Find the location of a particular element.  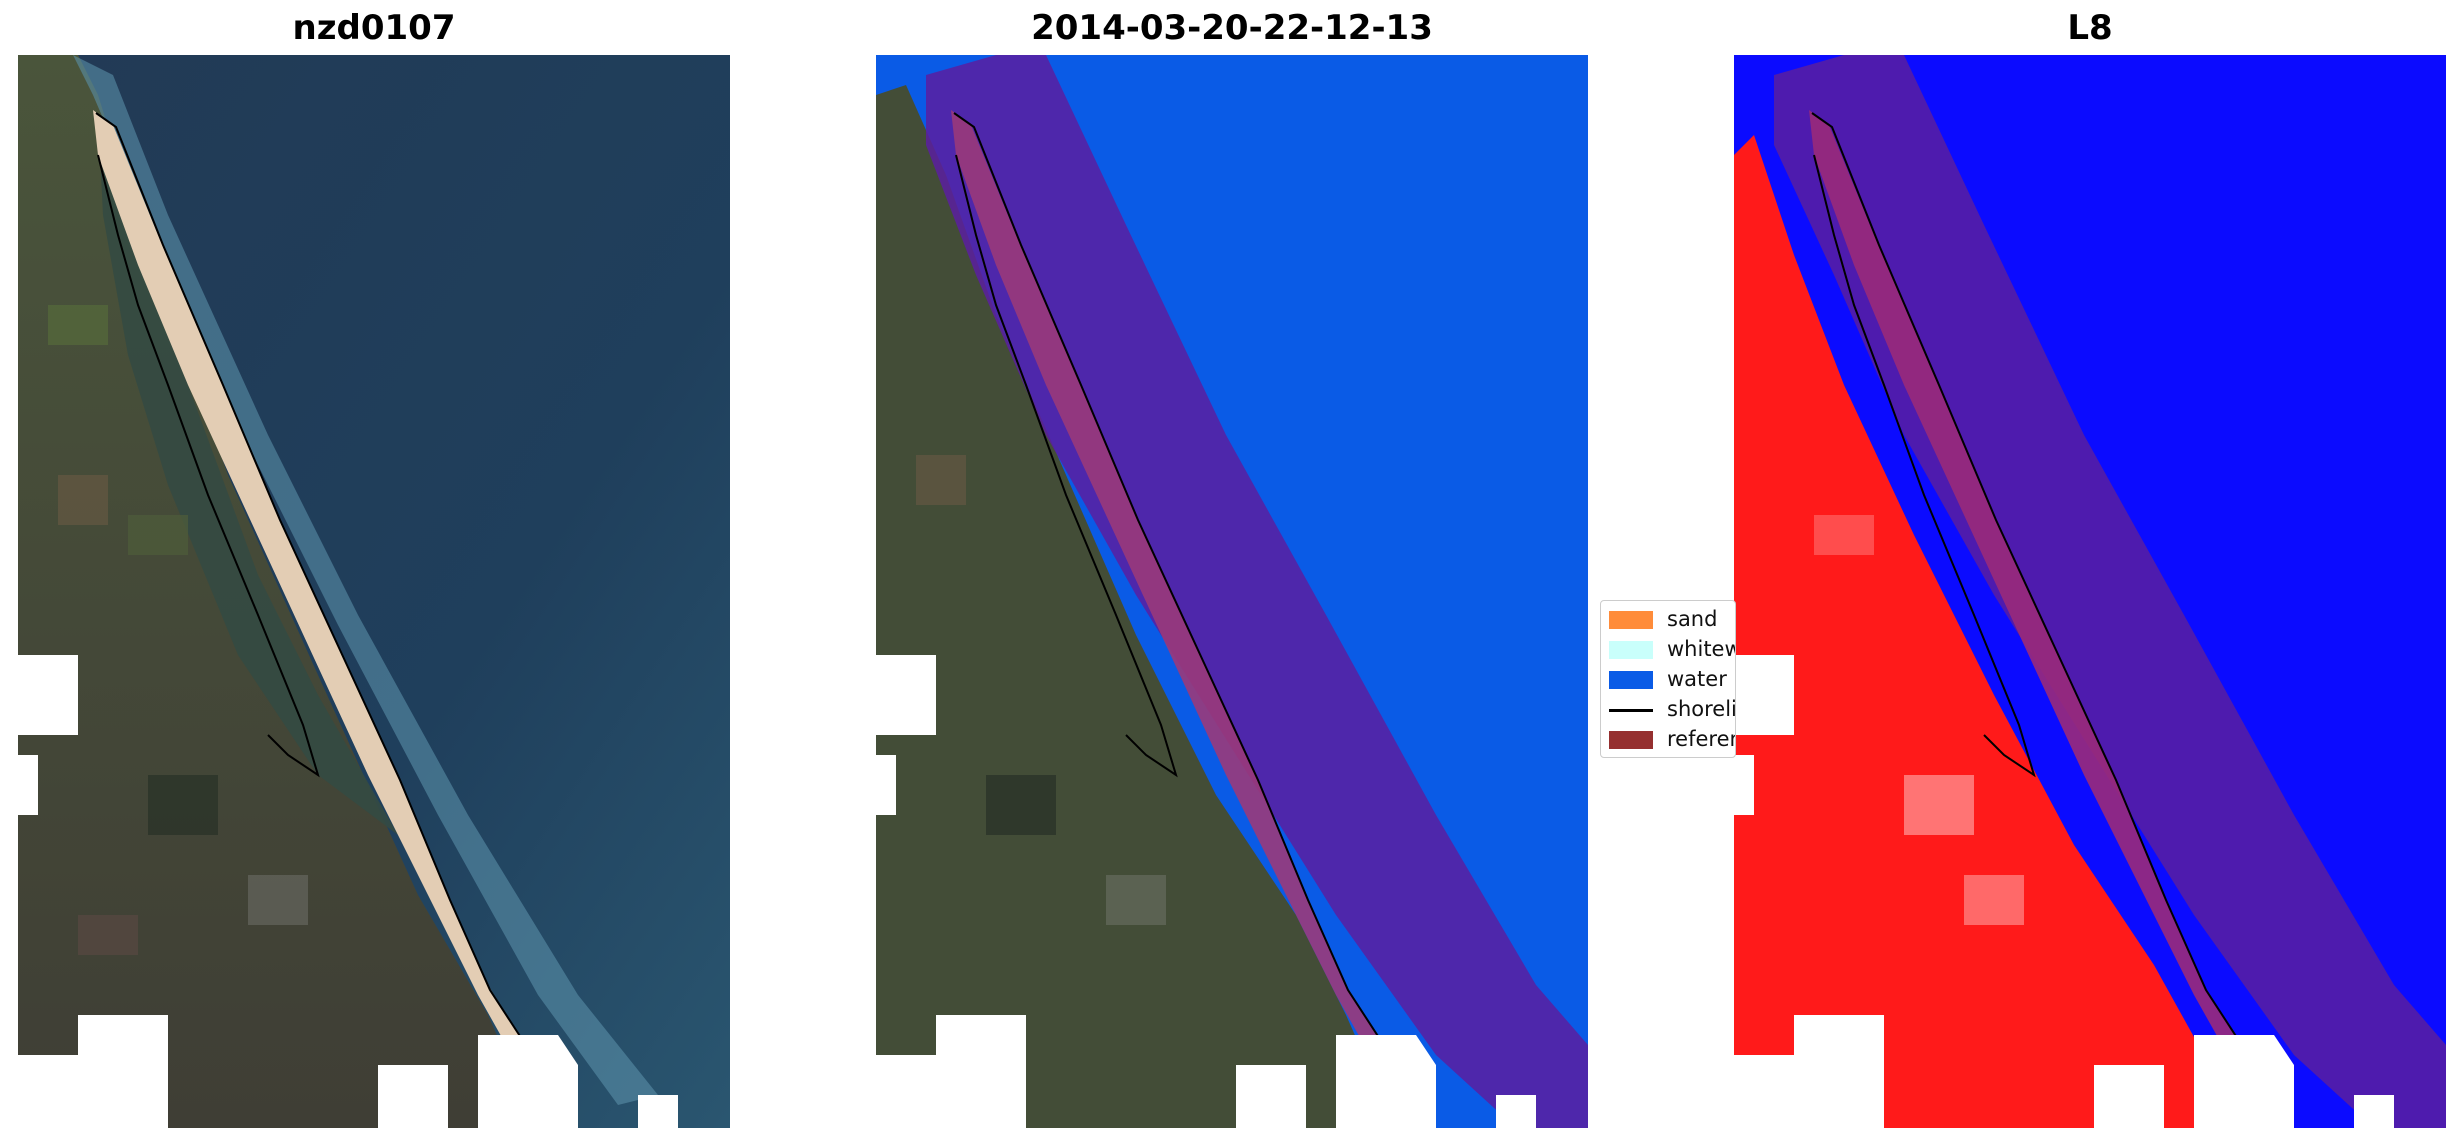

legend-item-shoreline: shoreline is located at coordinates (1672, 709).